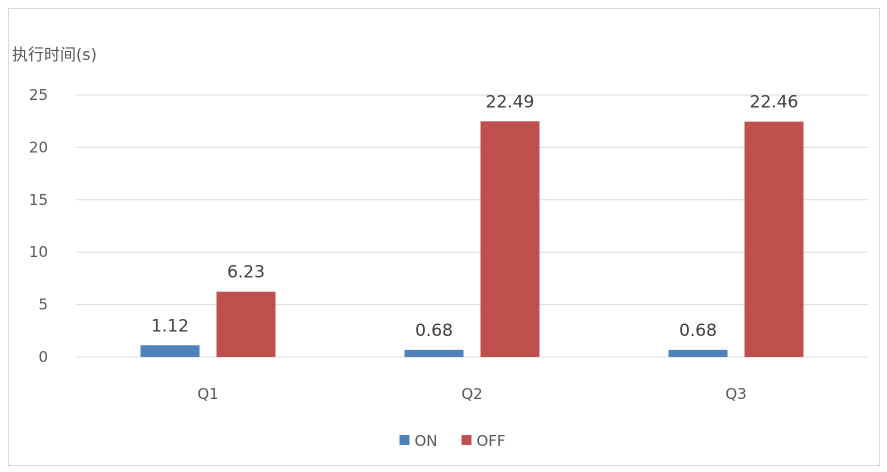 The height and width of the screenshot is (472, 887). Describe the element at coordinates (170, 326) in the screenshot. I see `data-label-on-q1: 1.12` at that location.